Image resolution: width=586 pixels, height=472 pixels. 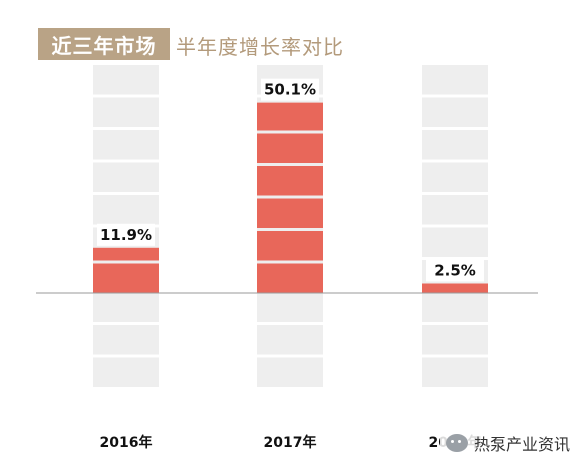 What do you see at coordinates (457, 443) in the screenshot?
I see `wechat-icon` at bounding box center [457, 443].